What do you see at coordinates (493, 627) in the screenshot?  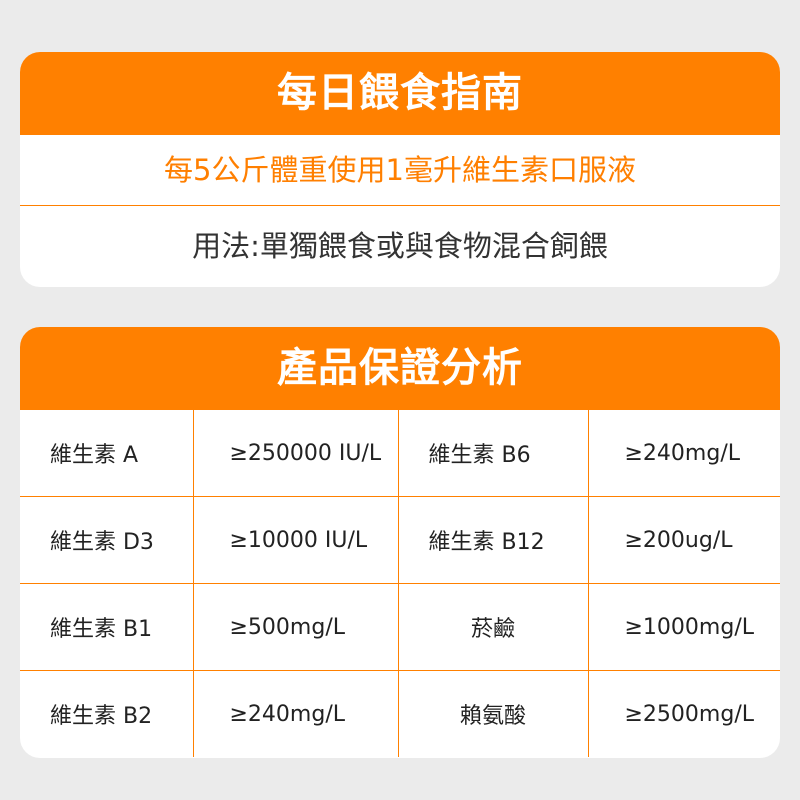 I see `nutrient-name: 菸鹼` at bounding box center [493, 627].